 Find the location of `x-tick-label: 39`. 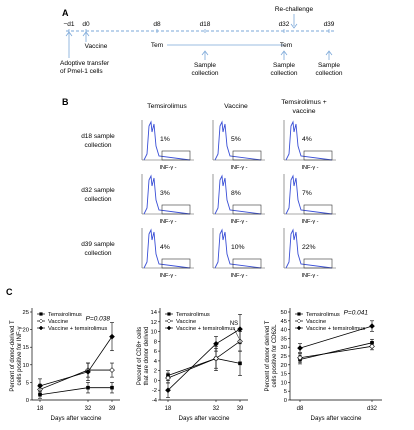

x-tick-label: 39 is located at coordinates (240, 409).